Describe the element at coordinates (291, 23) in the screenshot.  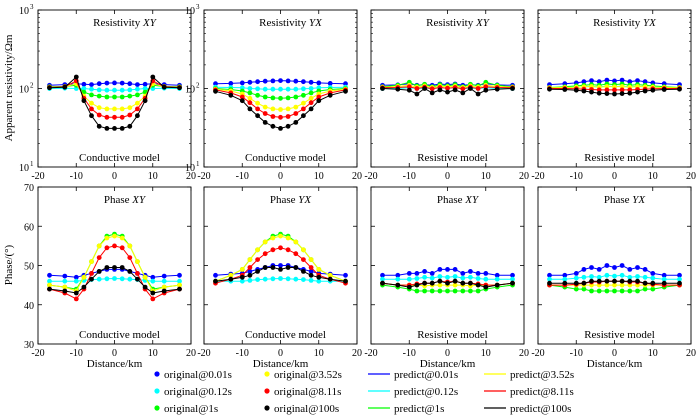
I see `panel-title: Resistivity YX` at that location.